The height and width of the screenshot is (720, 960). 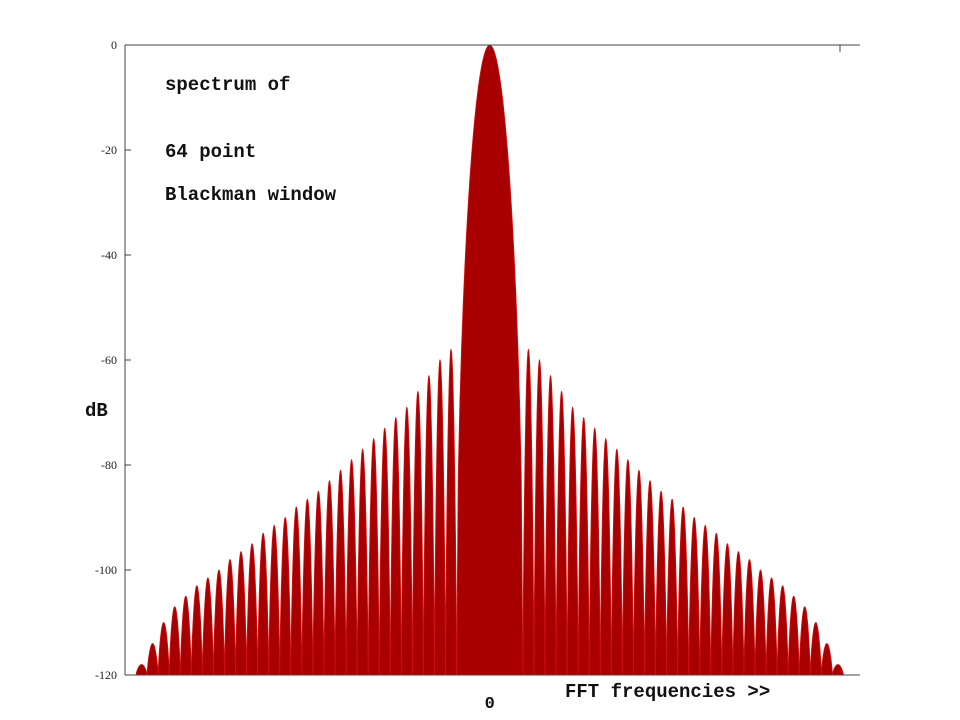 I want to click on y-tick-label: -40, so click(x=109, y=255).